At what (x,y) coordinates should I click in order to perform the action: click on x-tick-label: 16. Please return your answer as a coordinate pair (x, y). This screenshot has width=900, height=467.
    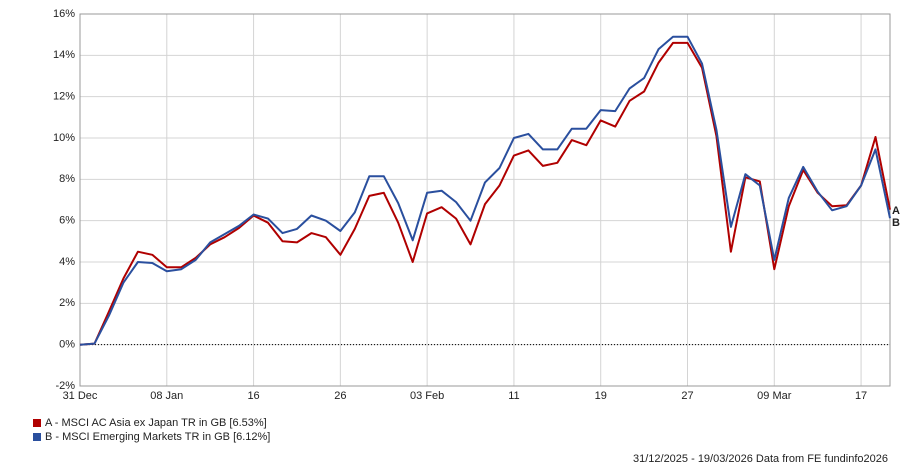
    Looking at the image, I should click on (253, 396).